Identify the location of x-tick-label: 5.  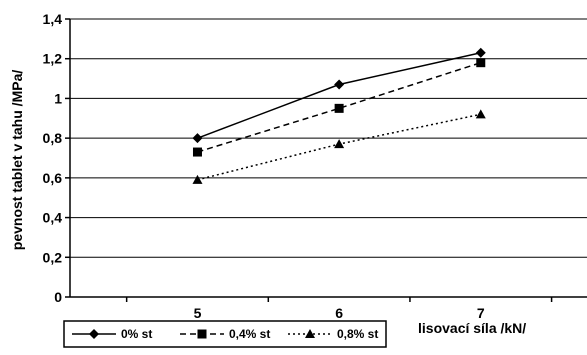
(198, 313).